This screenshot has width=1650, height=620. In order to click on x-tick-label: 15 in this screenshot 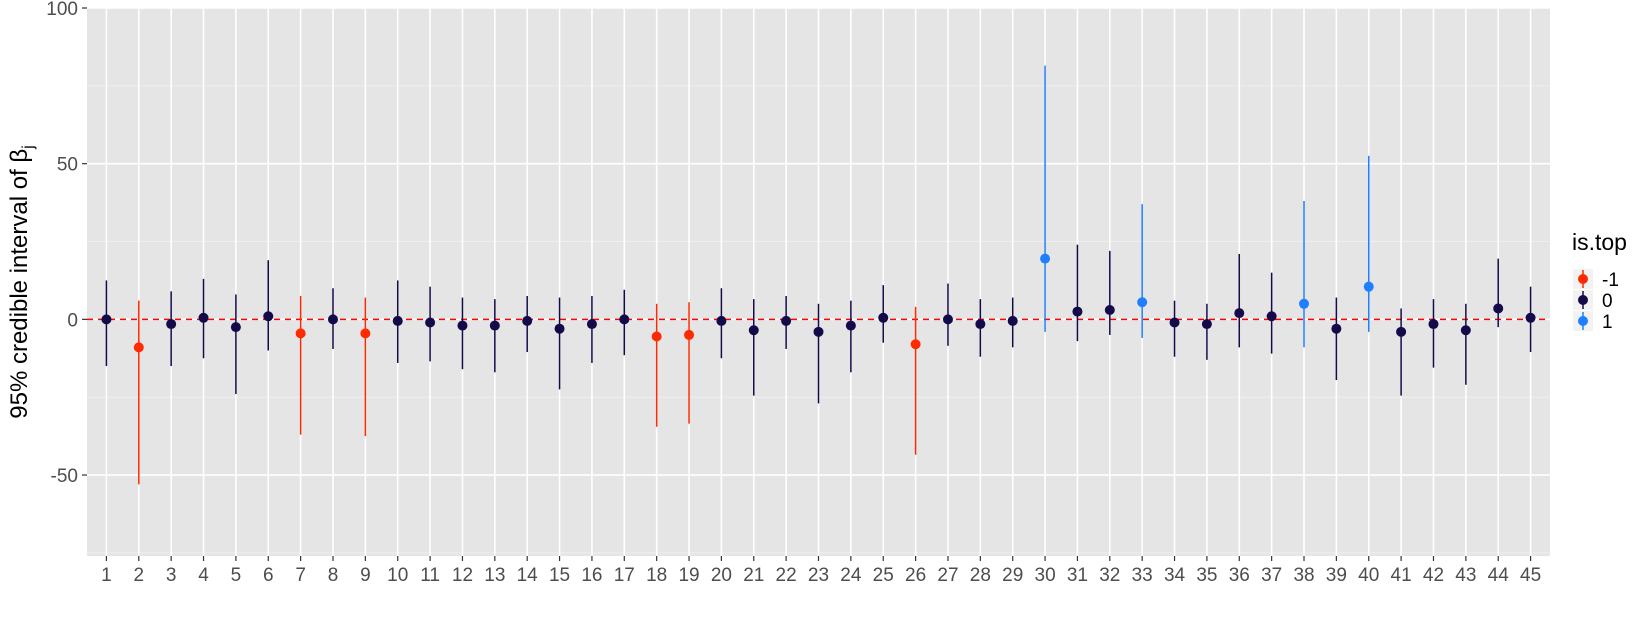, I will do `click(559, 575)`.